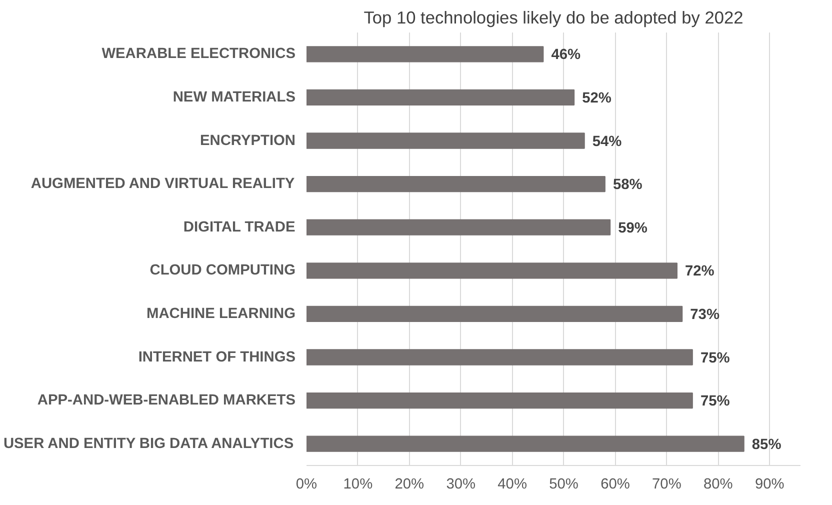  What do you see at coordinates (221, 314) in the screenshot?
I see `y-tick-label: MACHINE LEARNING` at bounding box center [221, 314].